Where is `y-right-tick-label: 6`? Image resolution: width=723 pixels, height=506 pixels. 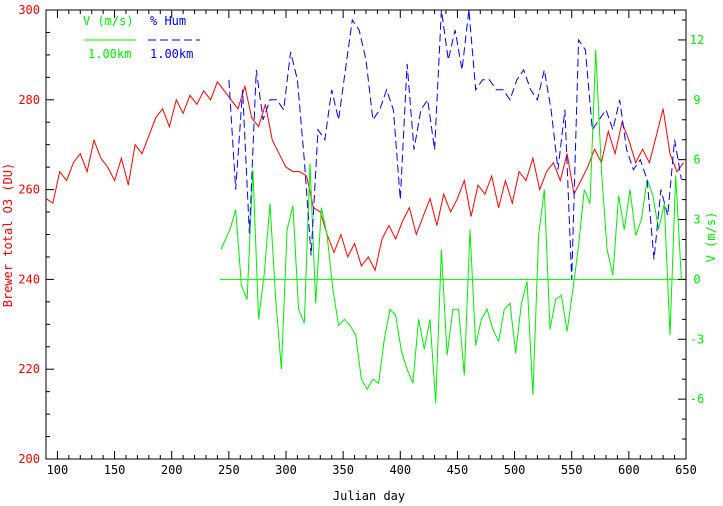
y-right-tick-label: 6 is located at coordinates (696, 160).